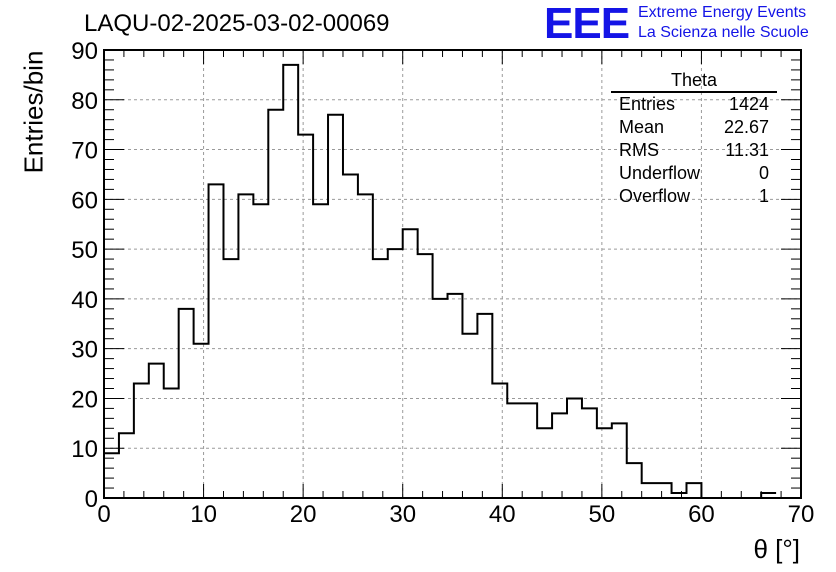  I want to click on stats-label: Overflow, so click(655, 196).